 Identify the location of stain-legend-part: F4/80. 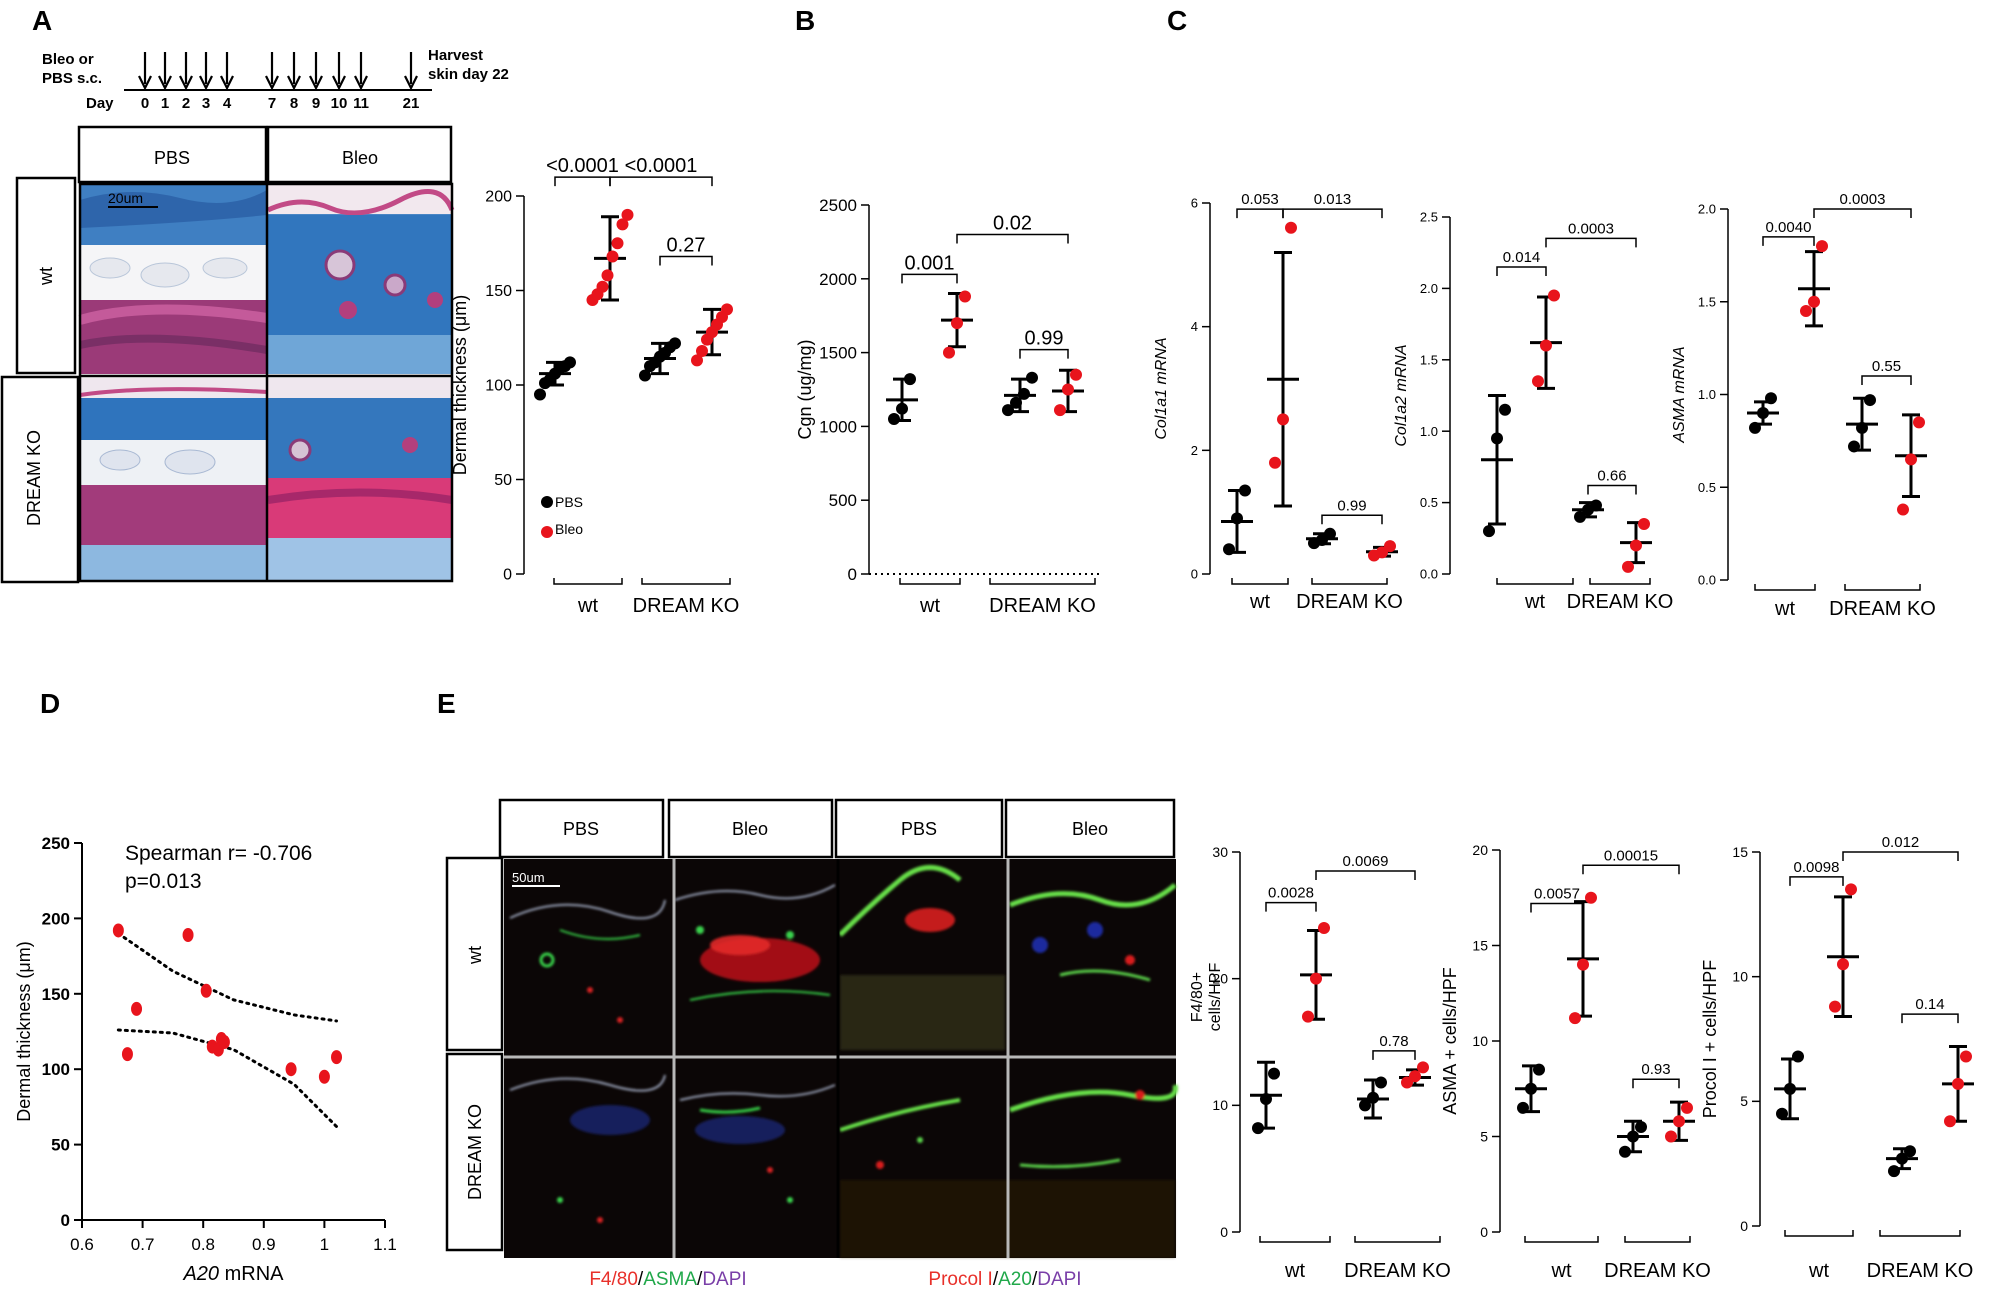
(613, 1279).